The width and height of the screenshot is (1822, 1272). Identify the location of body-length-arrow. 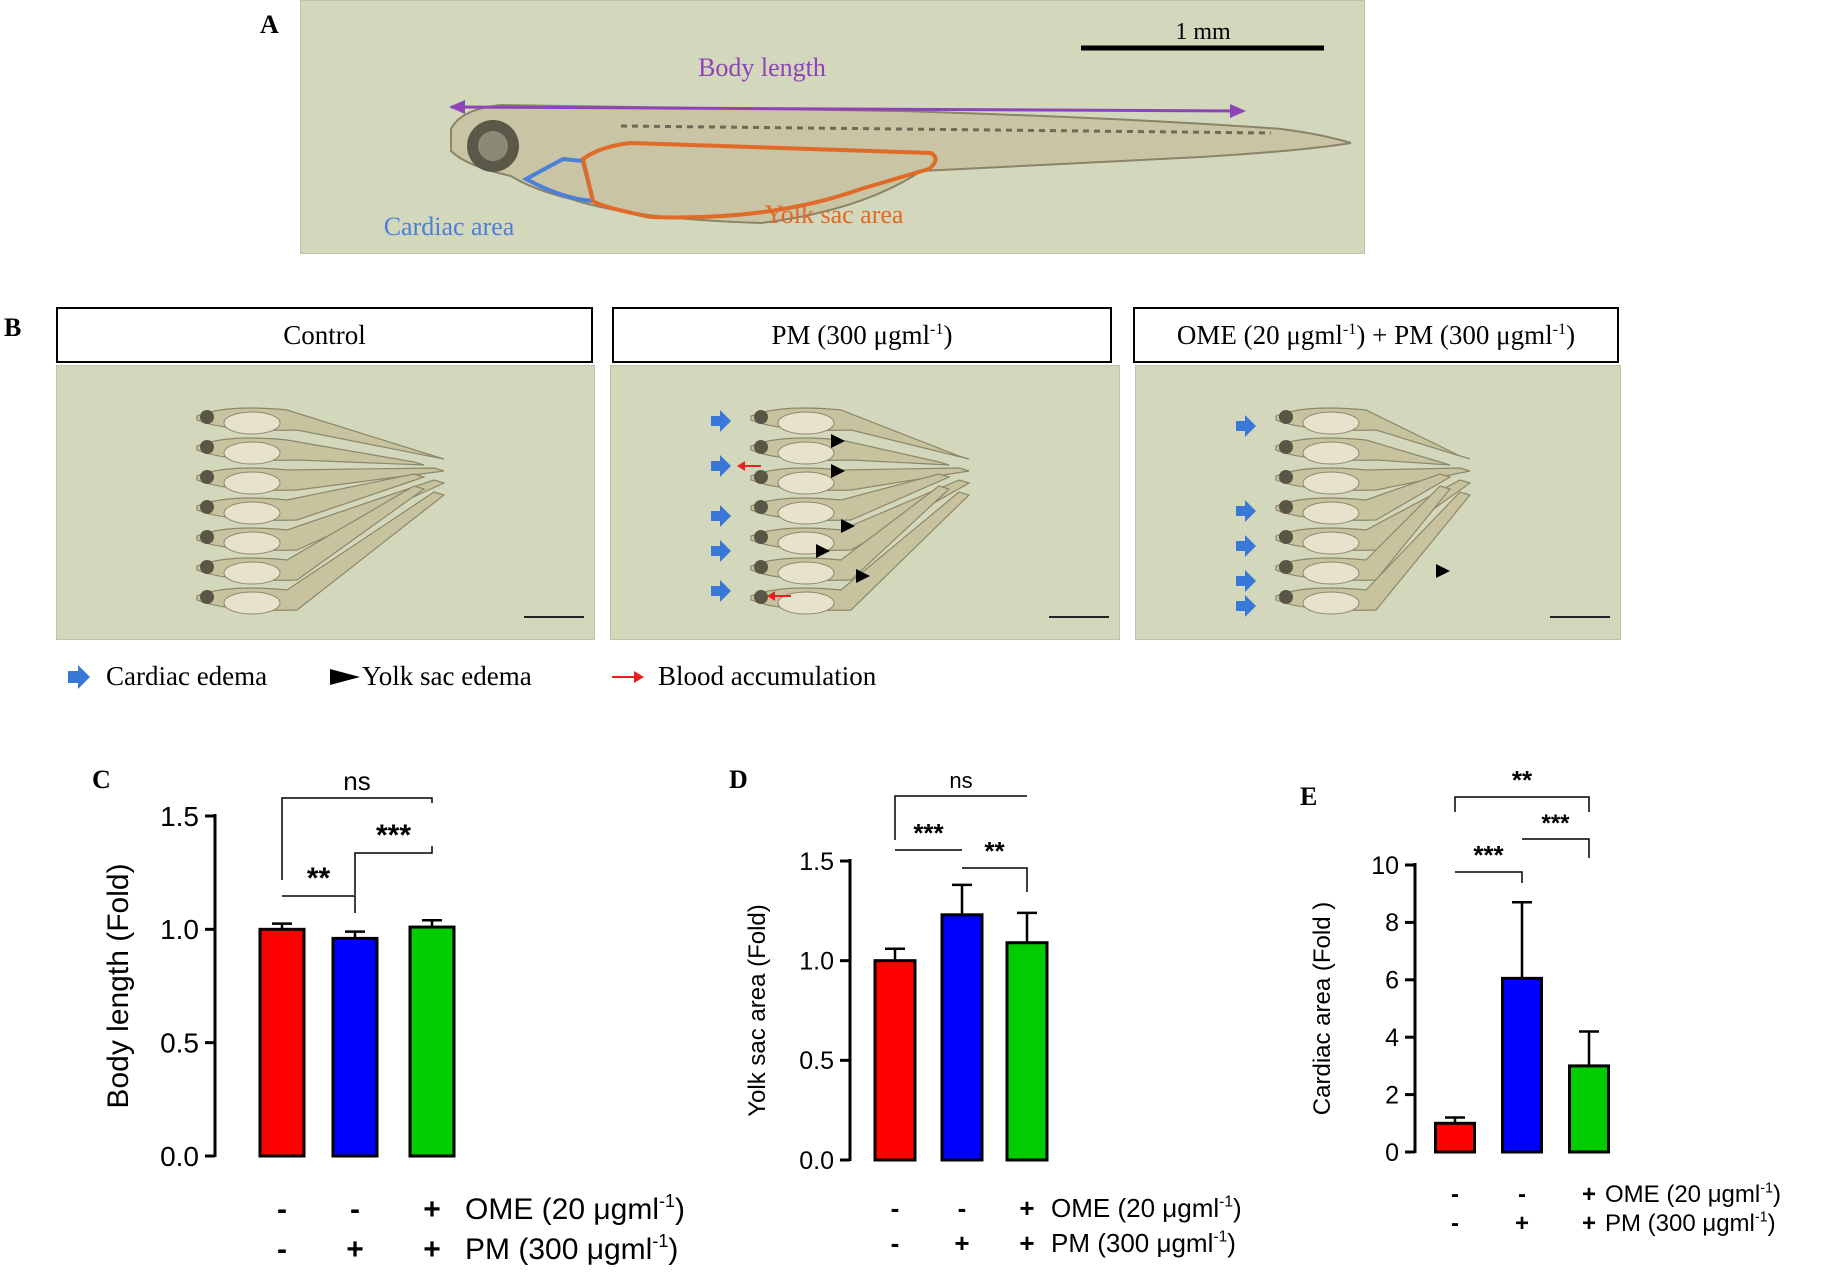
(846, 109).